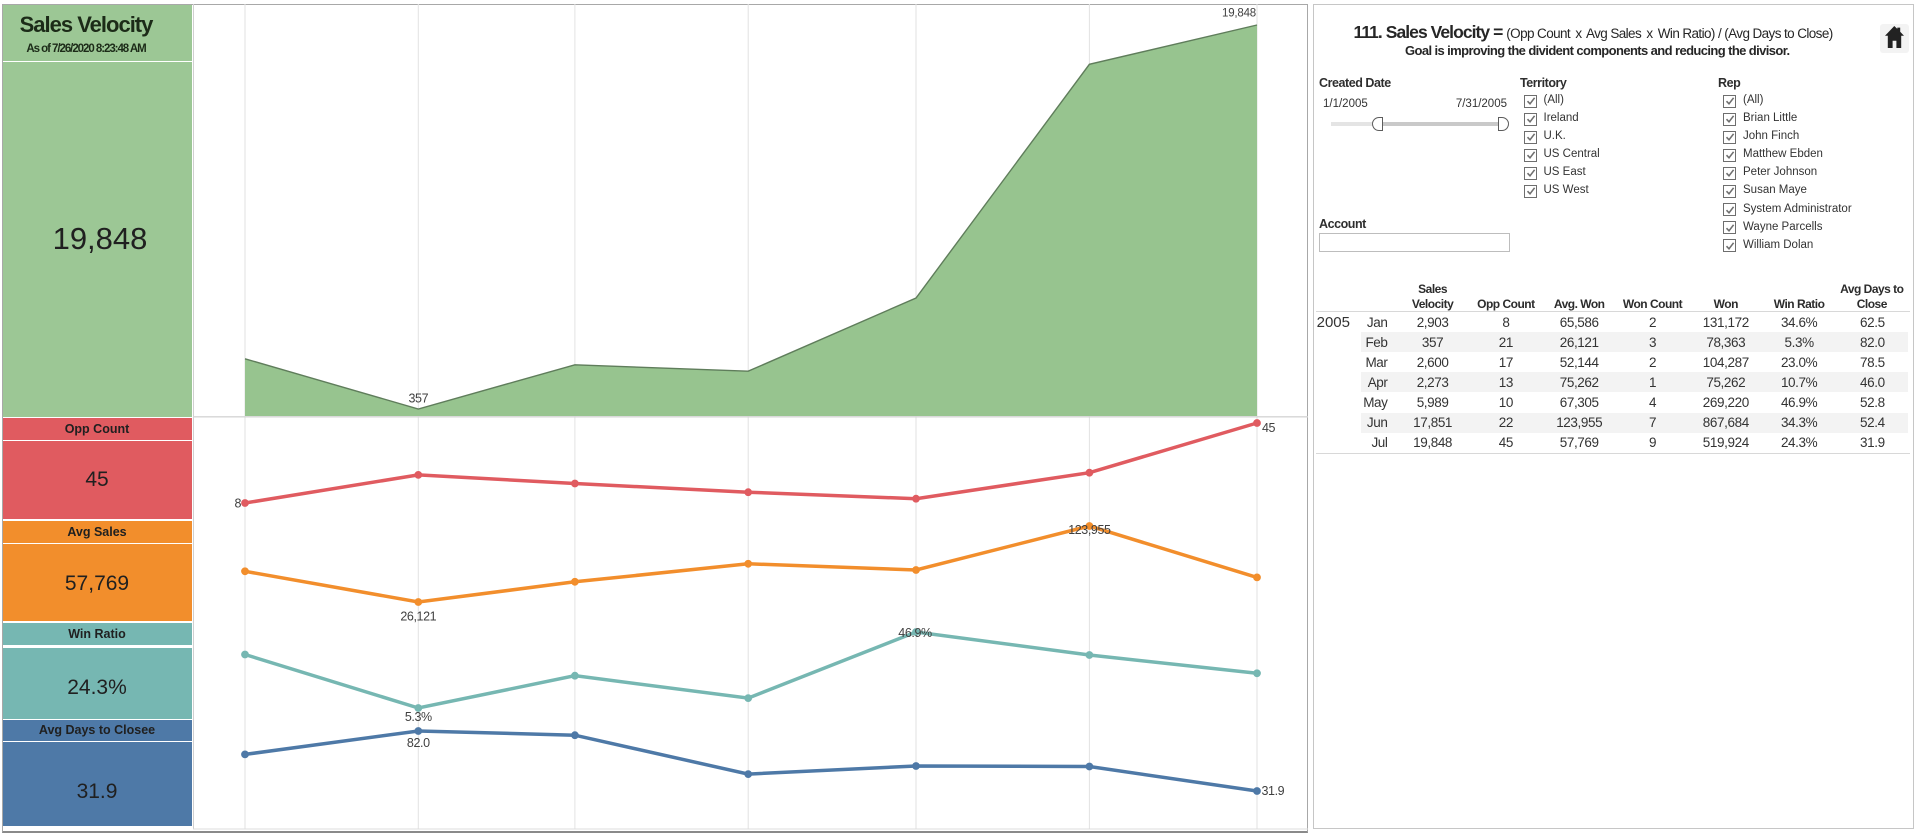 The width and height of the screenshot is (1917, 833). I want to click on svg-text: 357, so click(418, 399).